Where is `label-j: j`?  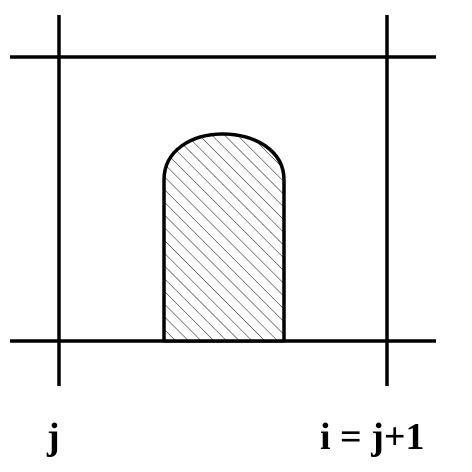
label-j: j is located at coordinates (53, 437).